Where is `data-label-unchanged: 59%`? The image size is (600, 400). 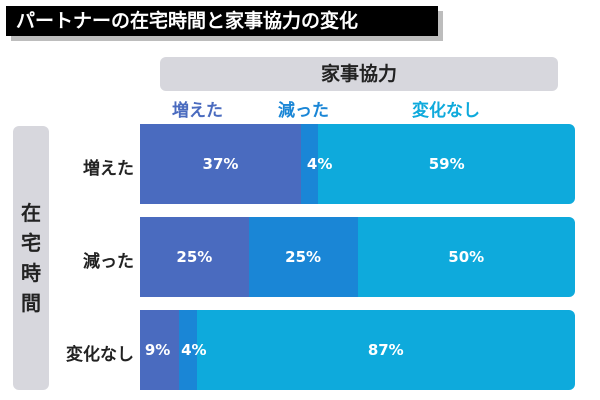 data-label-unchanged: 59% is located at coordinates (446, 164).